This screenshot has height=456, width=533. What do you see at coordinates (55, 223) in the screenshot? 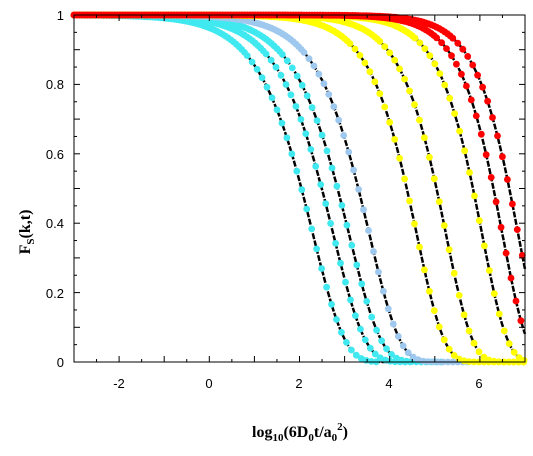
I see `y-tick-label: 0.4` at bounding box center [55, 223].